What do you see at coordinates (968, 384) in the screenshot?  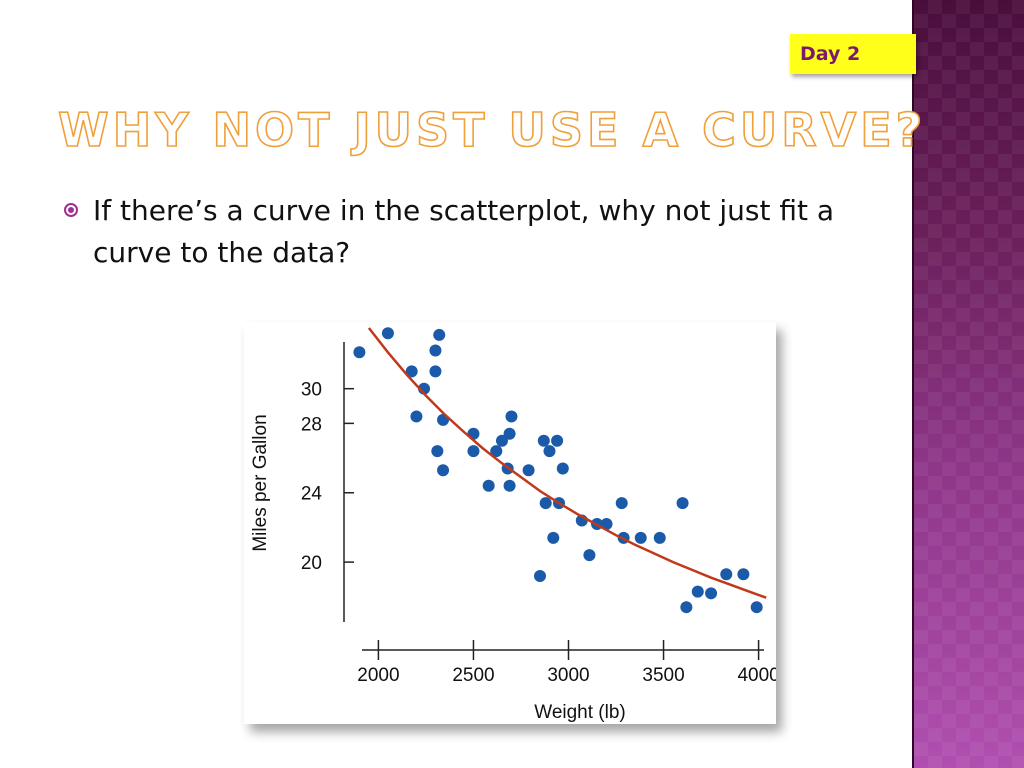 I see `decorative-side-panel` at bounding box center [968, 384].